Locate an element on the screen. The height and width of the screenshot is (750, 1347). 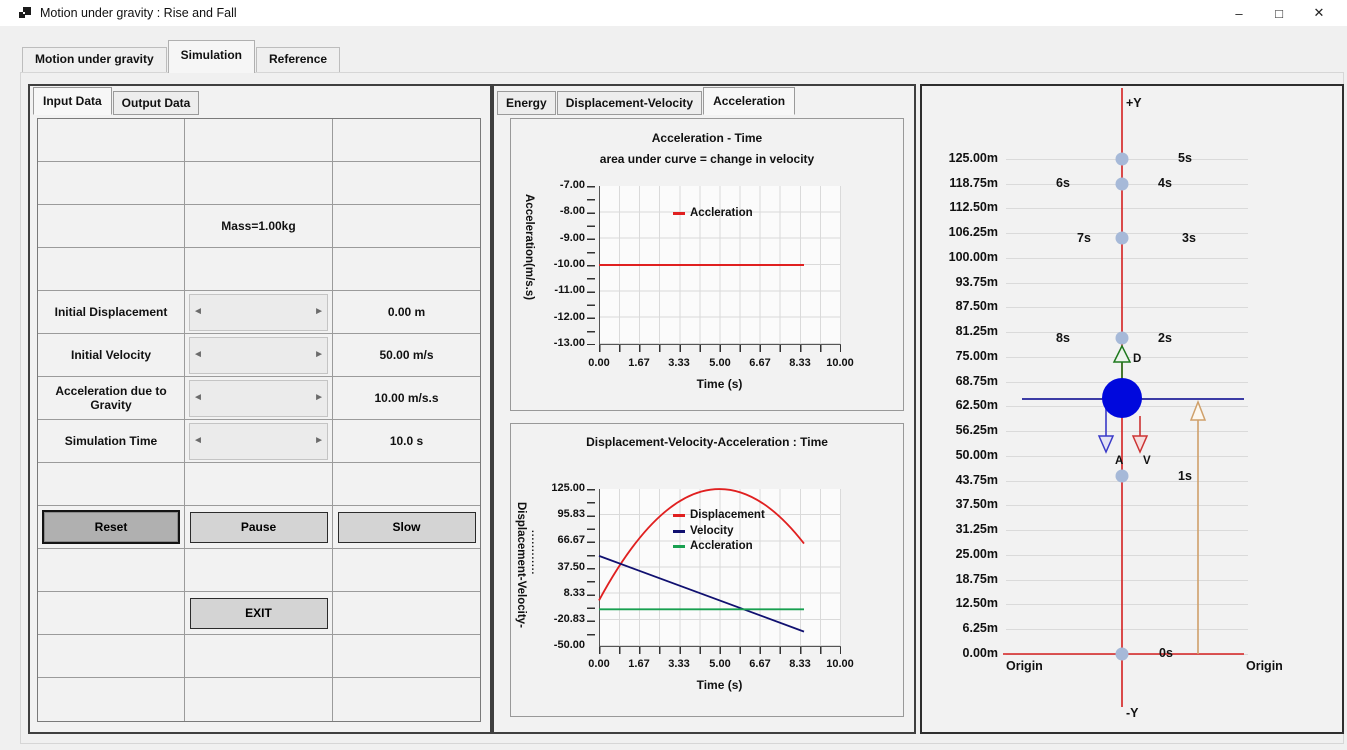
acceleration-series-line is located at coordinates (701, 265).